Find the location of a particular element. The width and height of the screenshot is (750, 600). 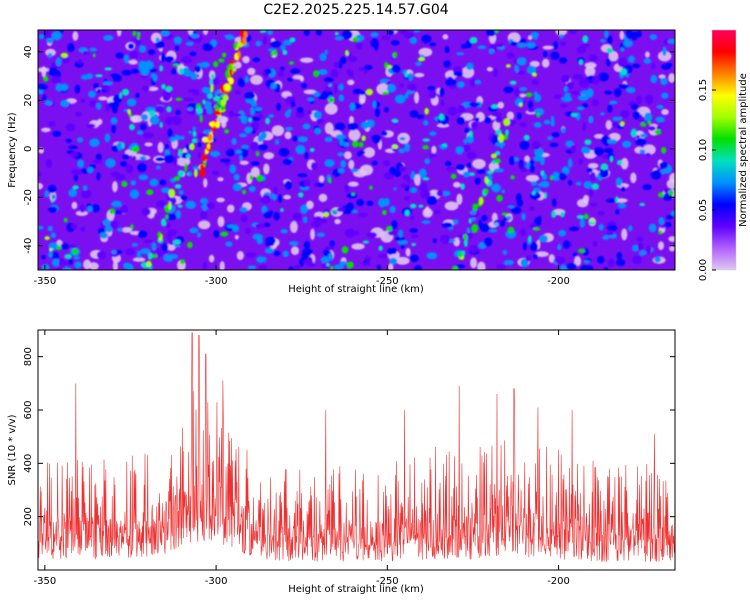

figure-title: C2E2.2025.225.14.57.G04 is located at coordinates (355, 10).